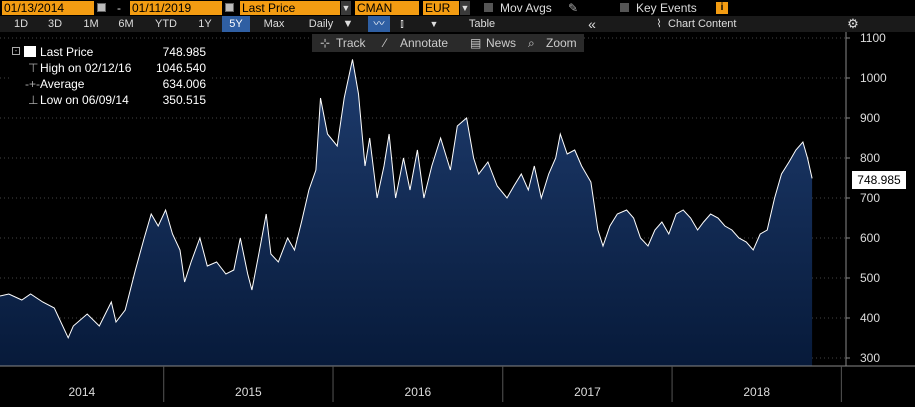 The width and height of the screenshot is (915, 407). What do you see at coordinates (526, 8) in the screenshot?
I see `mov-avgs-label: Mov Avgs` at bounding box center [526, 8].